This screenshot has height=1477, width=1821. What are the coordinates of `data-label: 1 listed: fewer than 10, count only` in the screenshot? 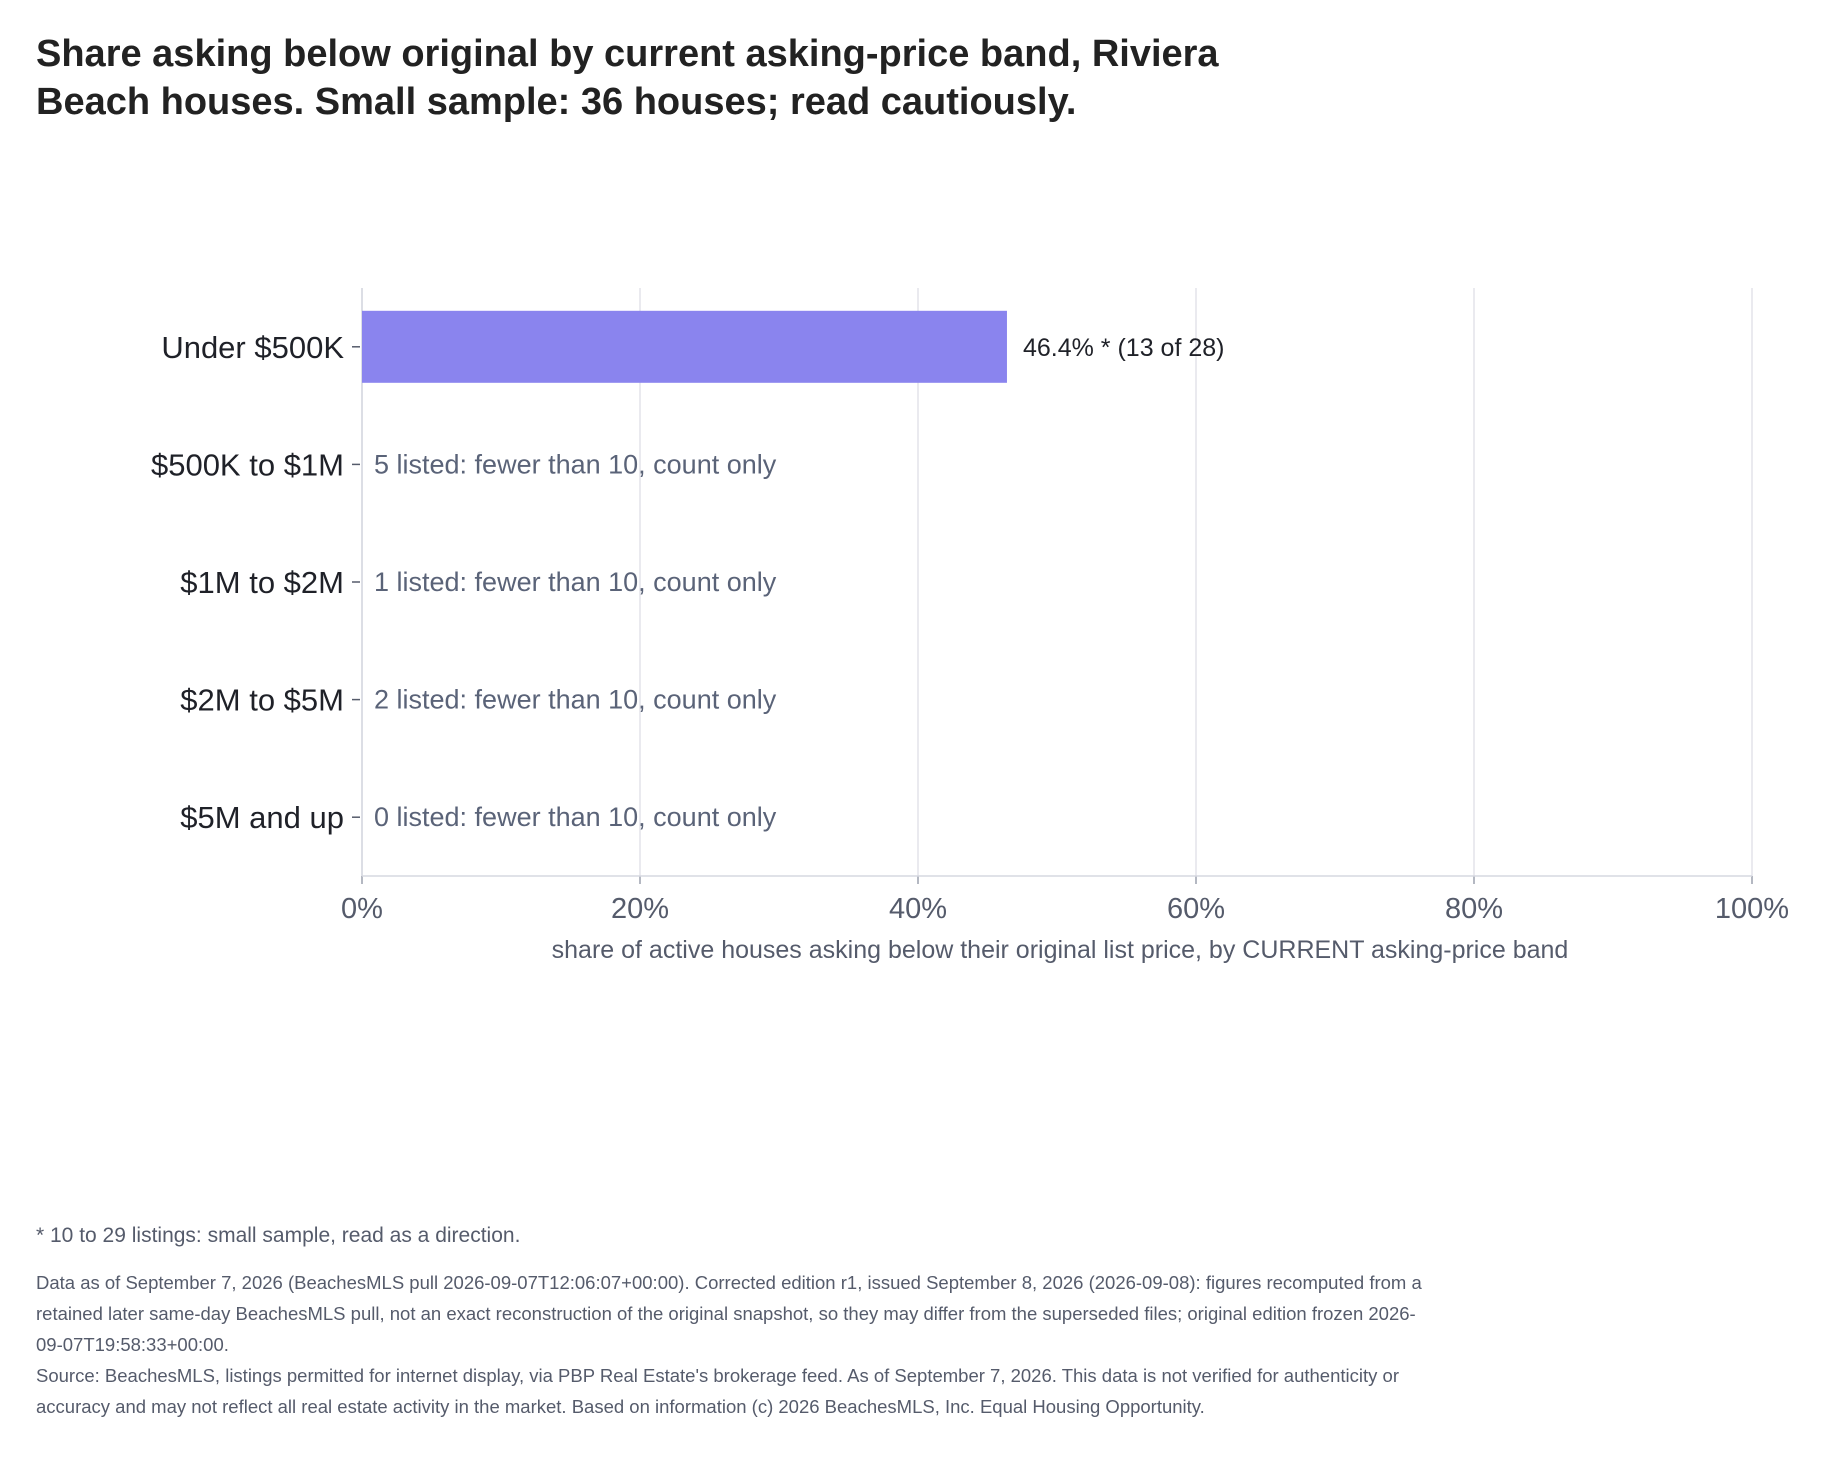 It's located at (575, 582).